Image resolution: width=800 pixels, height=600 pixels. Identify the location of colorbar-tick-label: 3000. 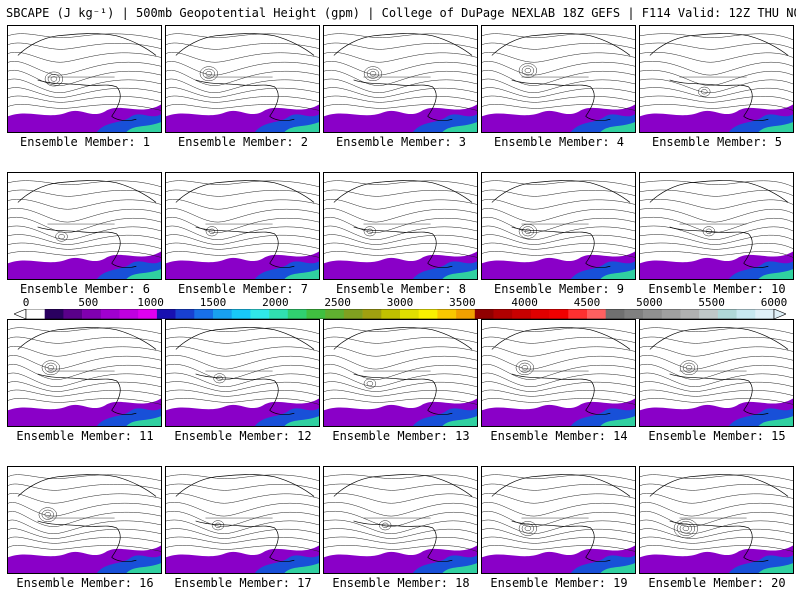
(400, 302).